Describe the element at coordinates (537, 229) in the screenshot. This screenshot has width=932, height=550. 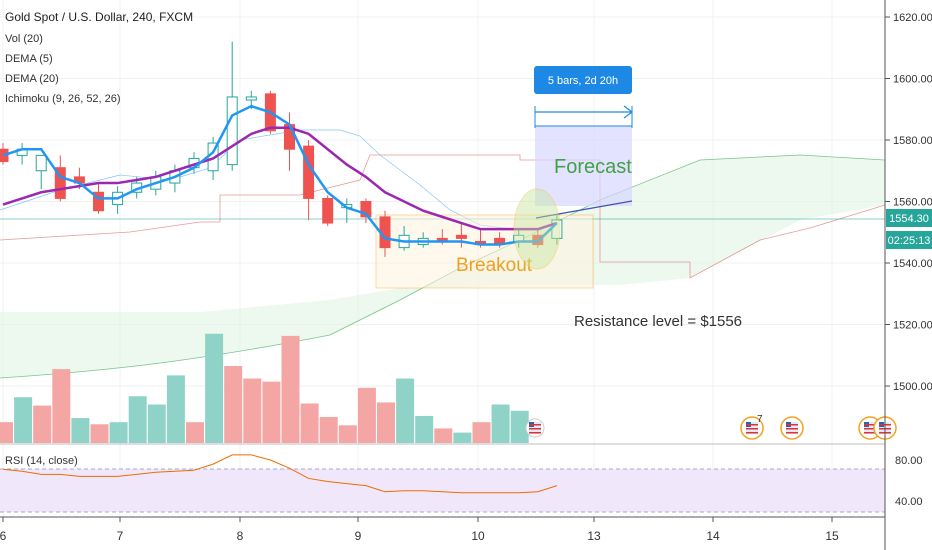
I see `breakout-highlight-ellipse` at that location.